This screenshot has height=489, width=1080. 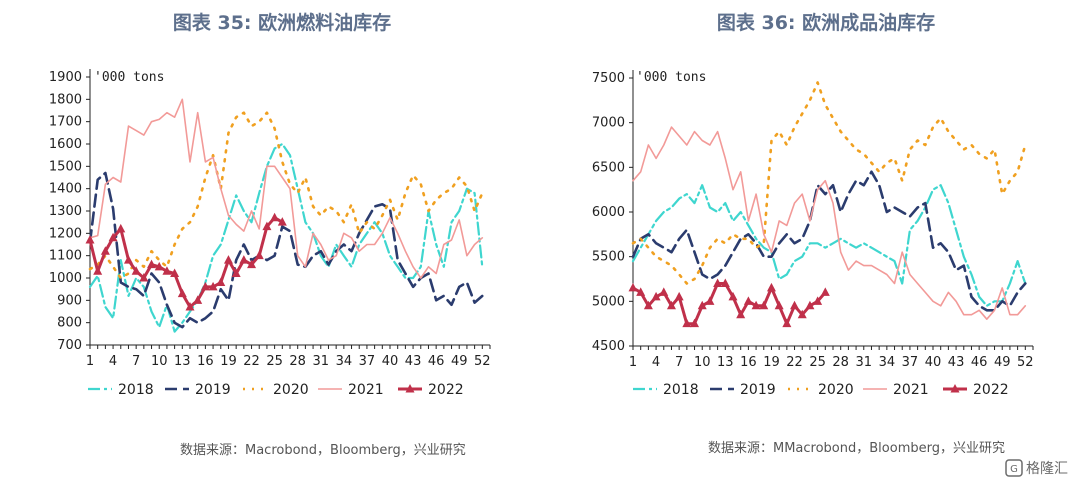 I want to click on y-tick-label: 7500, so click(x=608, y=78).